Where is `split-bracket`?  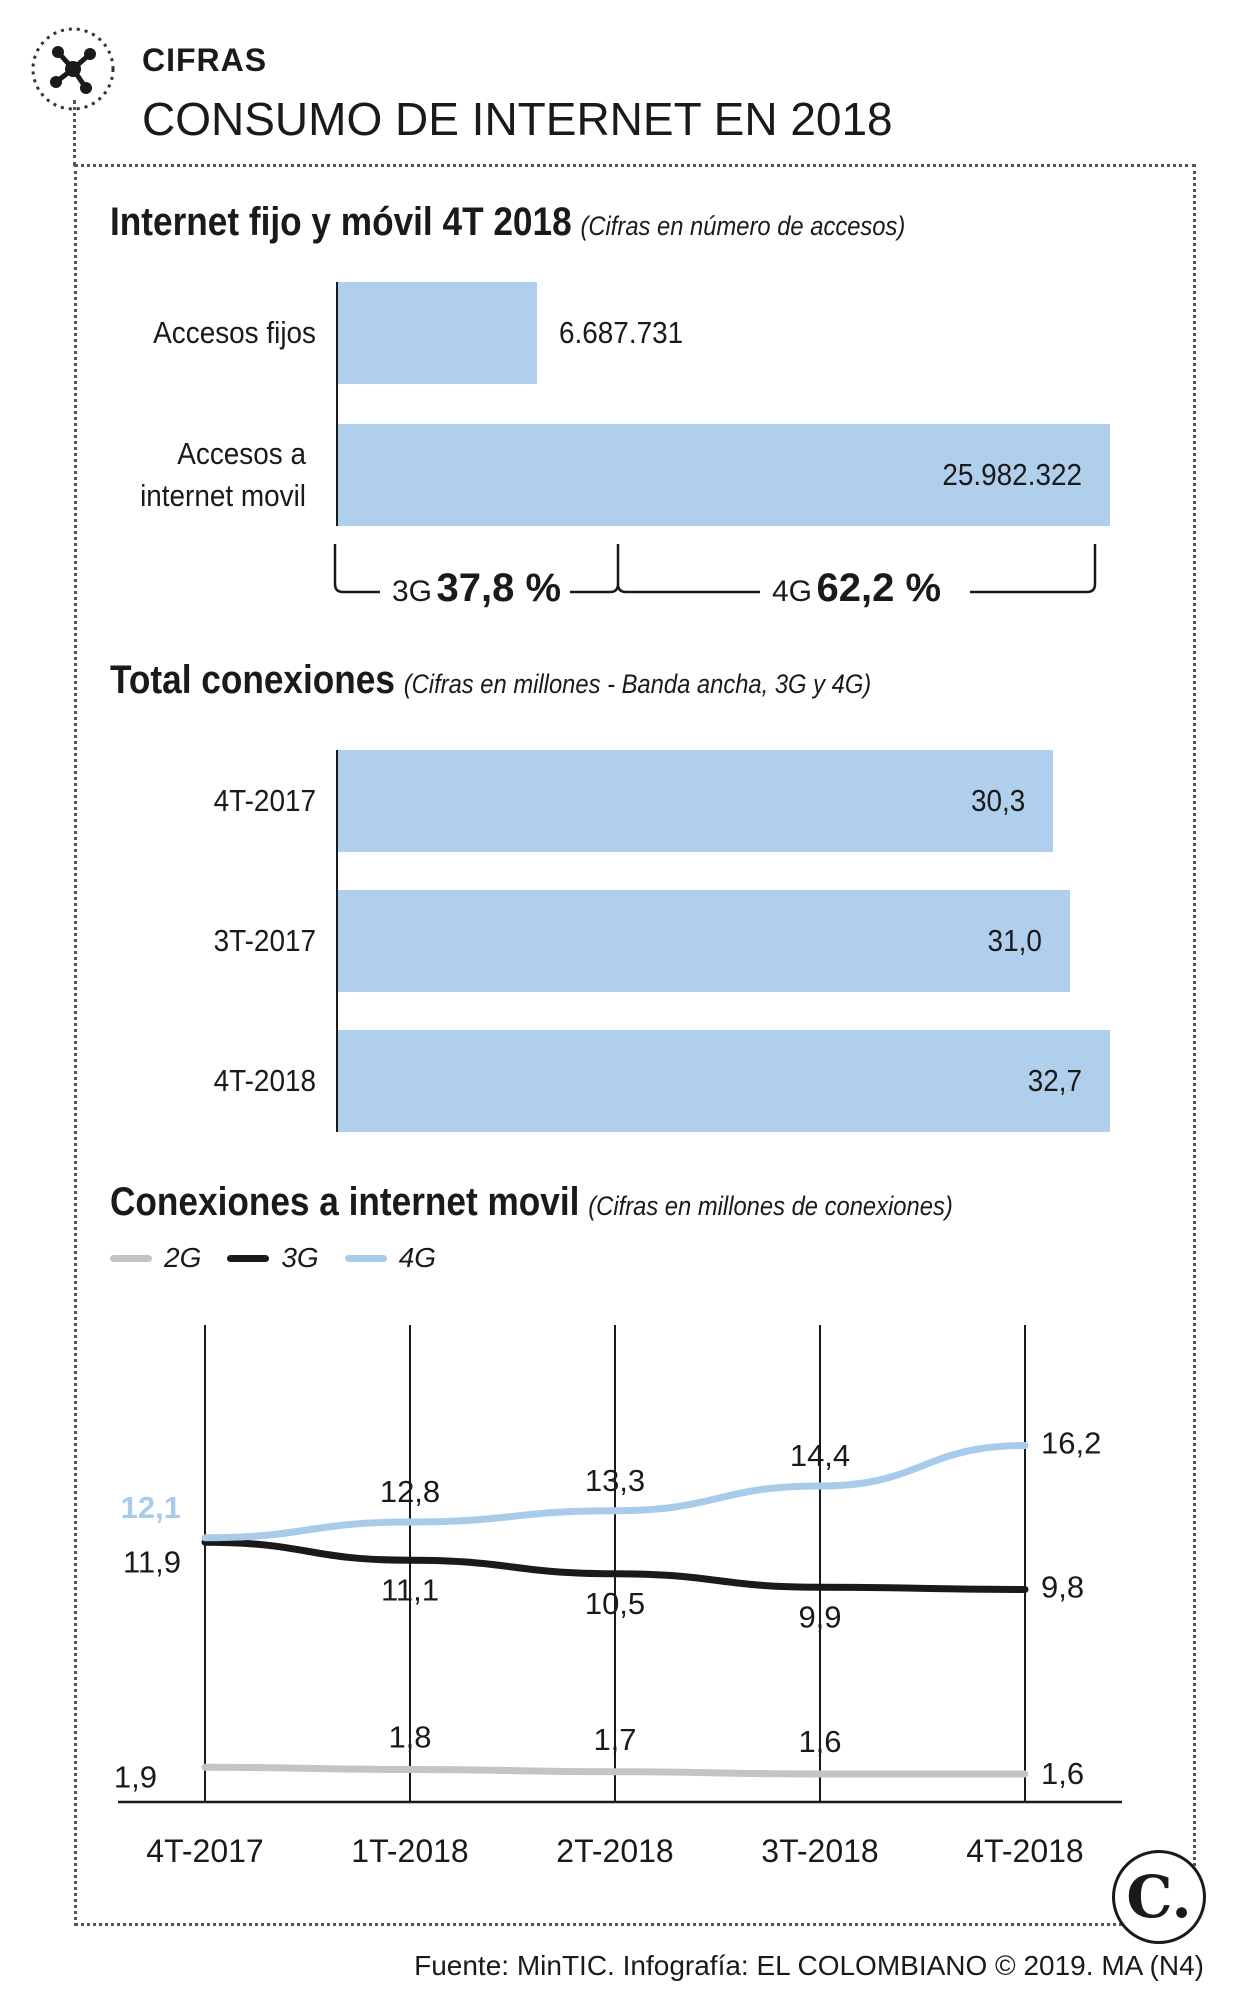
split-bracket is located at coordinates (720, 575).